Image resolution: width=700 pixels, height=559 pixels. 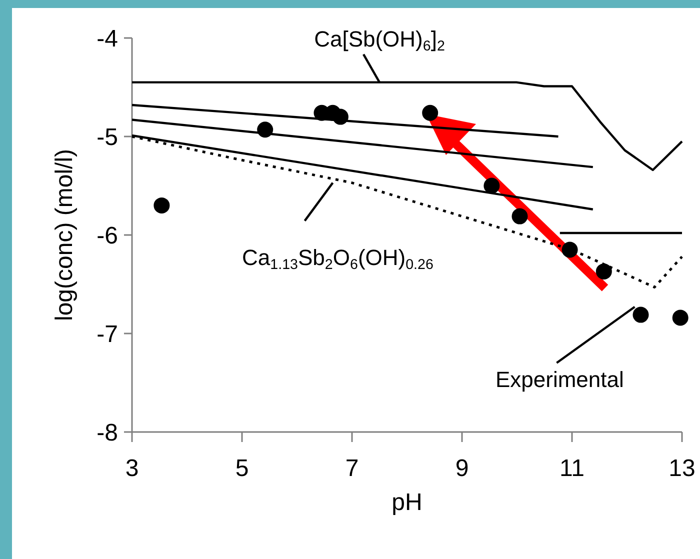 I want to click on y-tick-label: -8, so click(x=107, y=432).